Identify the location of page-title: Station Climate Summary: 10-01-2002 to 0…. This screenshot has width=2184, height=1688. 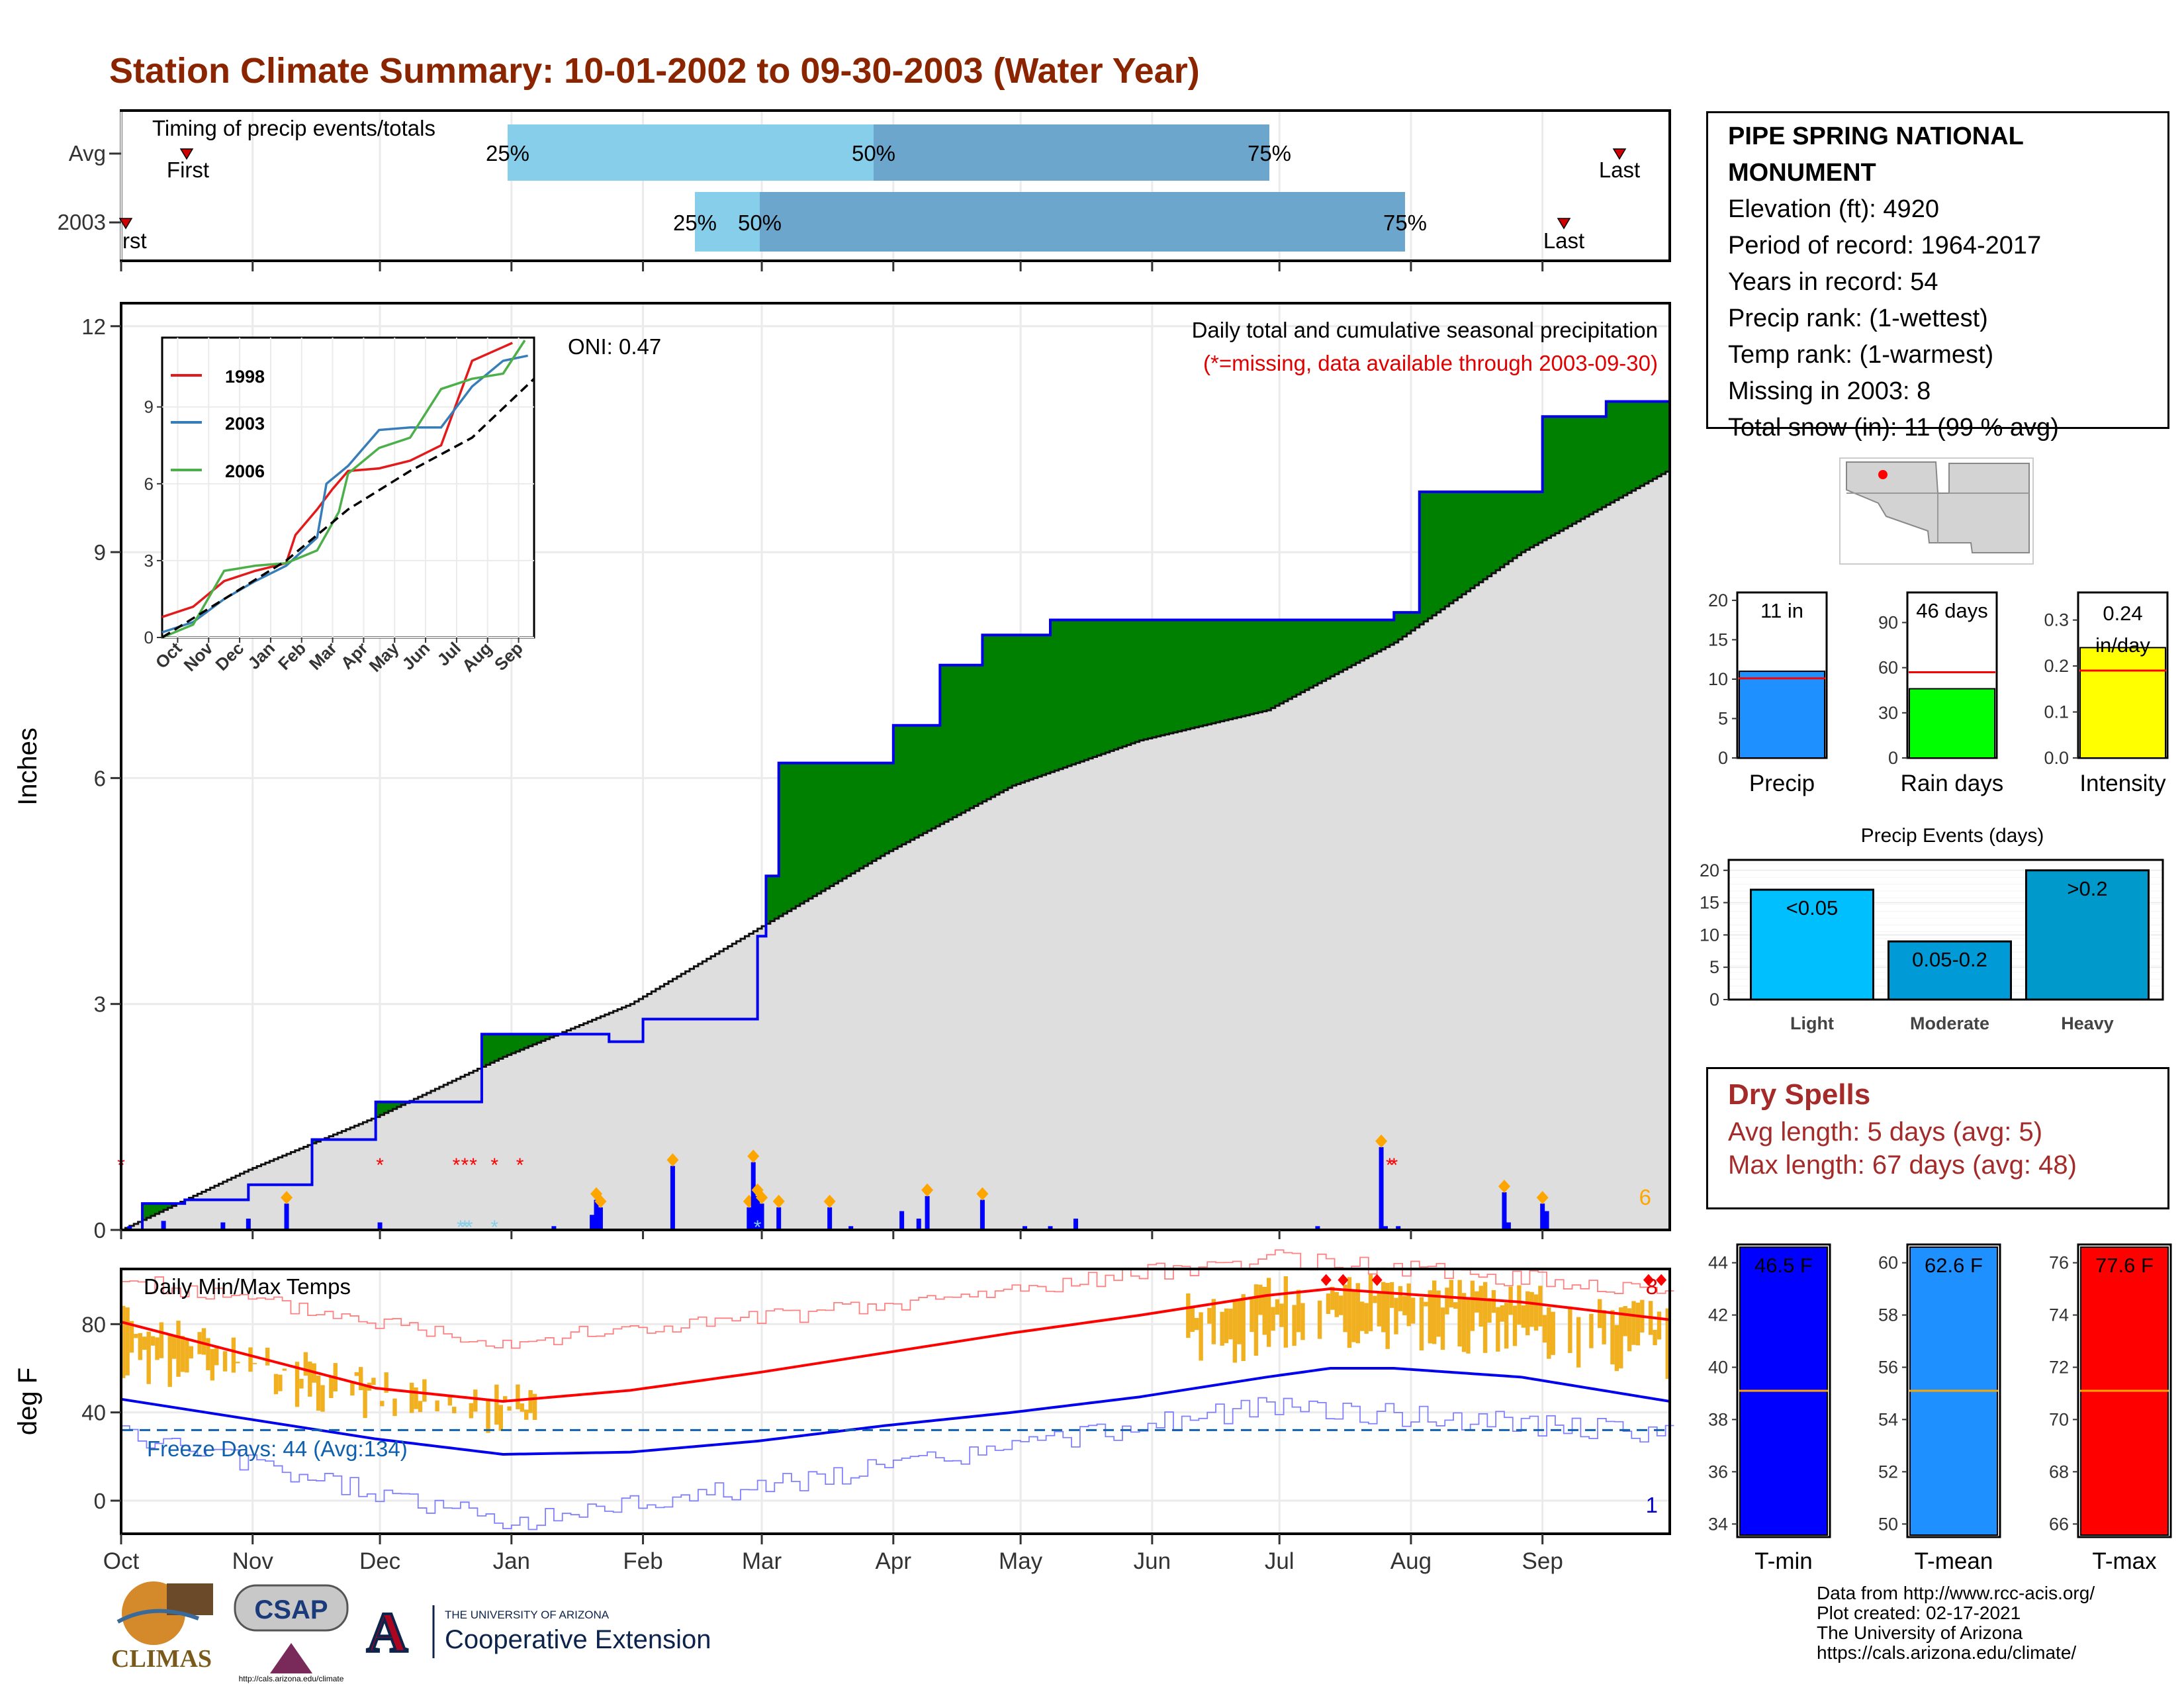
(654, 71).